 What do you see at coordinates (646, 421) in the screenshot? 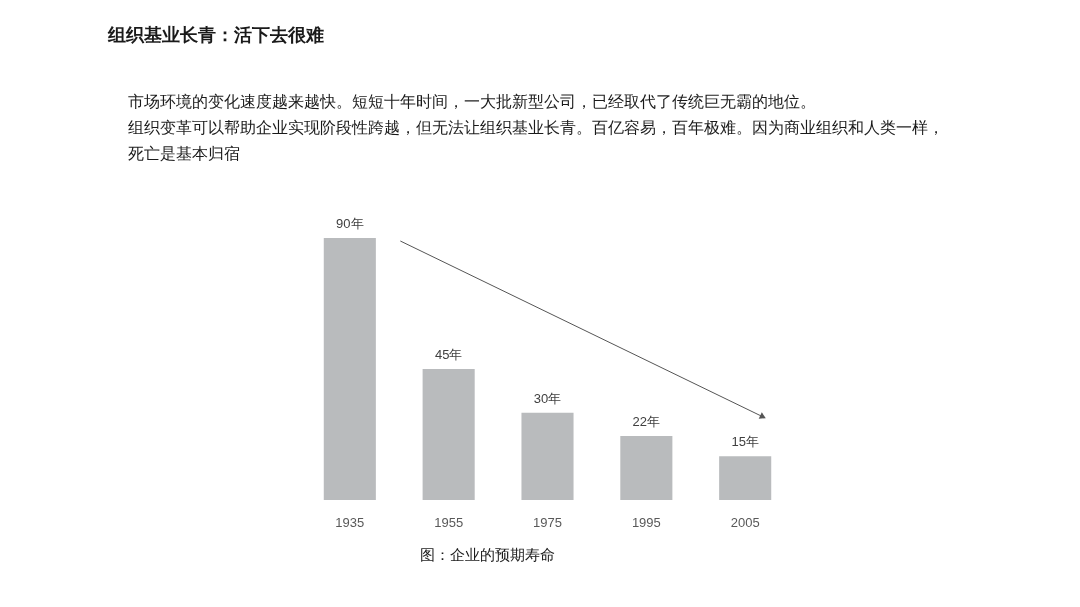
I see `data-label: 22年` at bounding box center [646, 421].